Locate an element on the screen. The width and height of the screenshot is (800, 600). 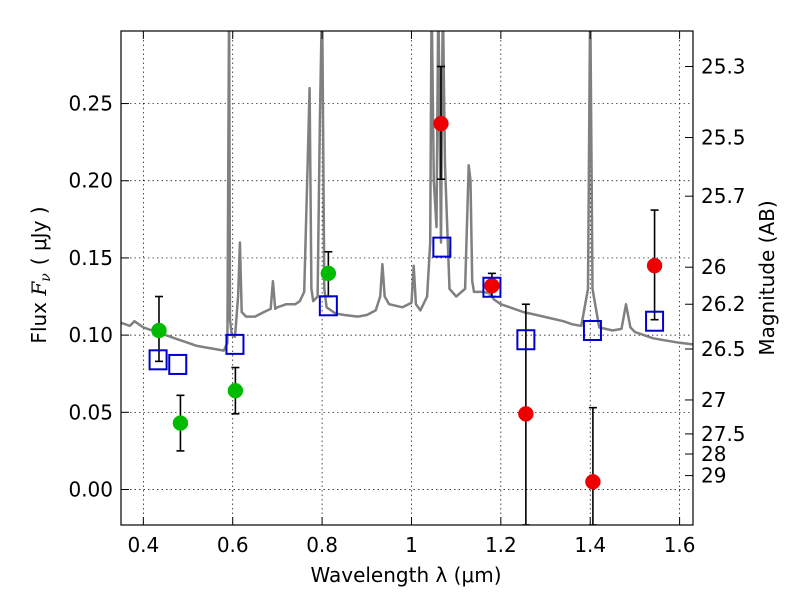
y-axis-label-symbol: F is located at coordinates (39, 289).